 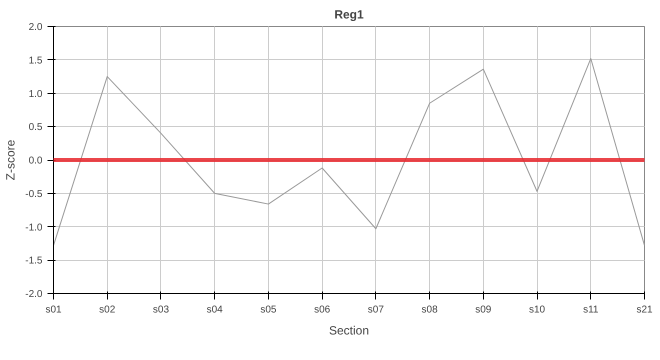 I want to click on x-tick-label: s03, so click(x=161, y=310).